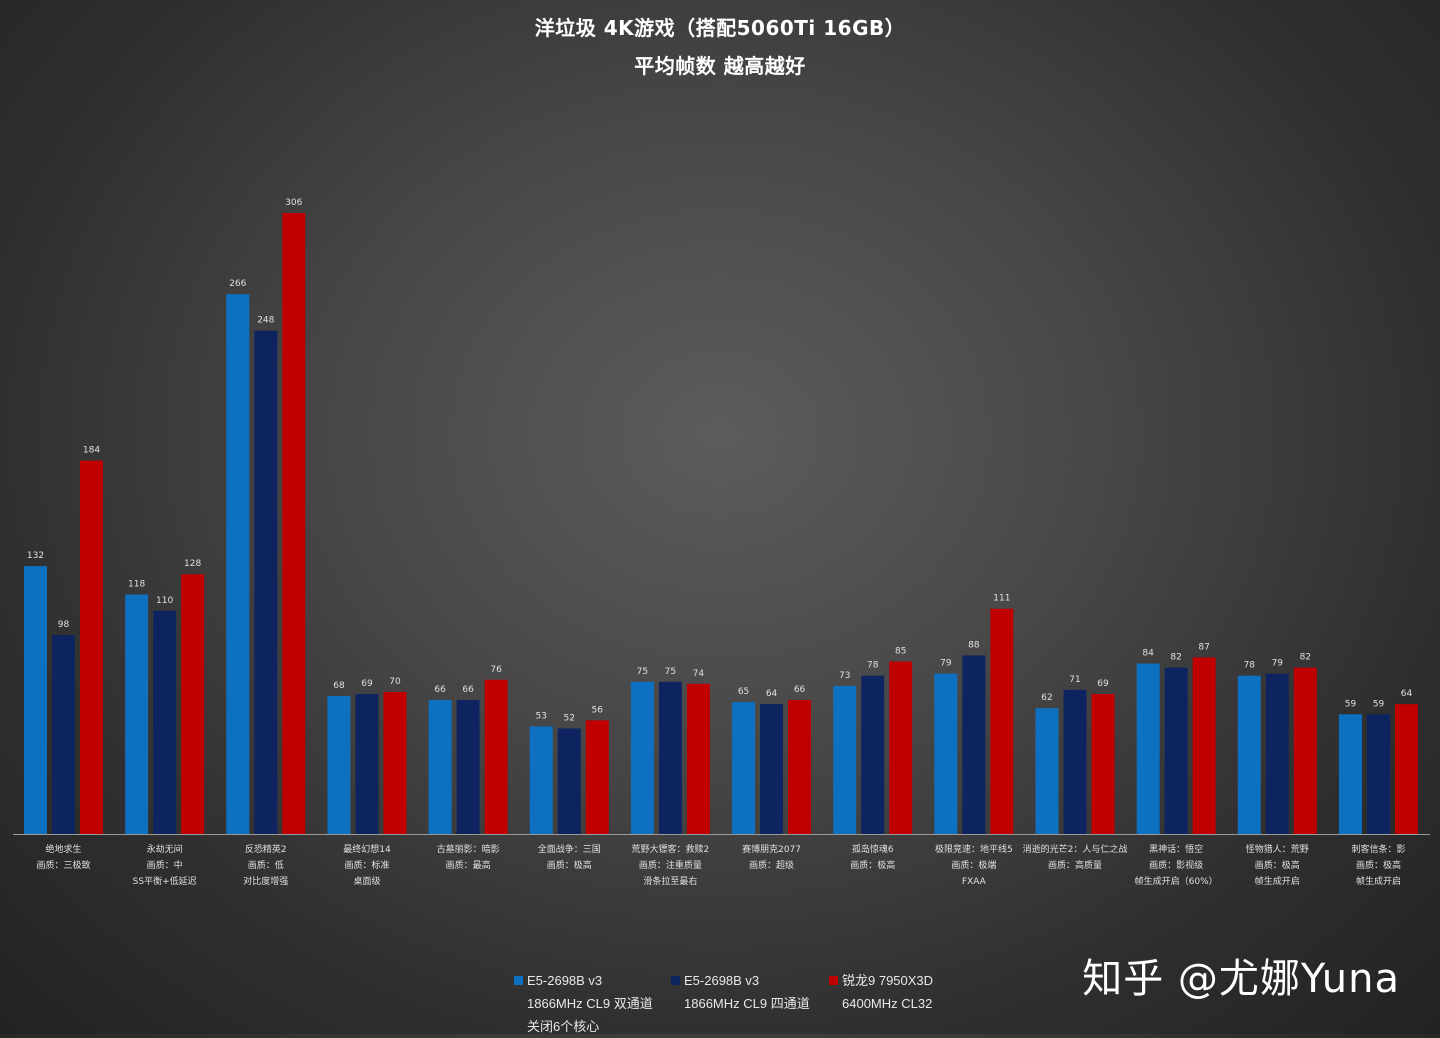  What do you see at coordinates (1250, 666) in the screenshot?
I see `data-label-13-series-1: 78` at bounding box center [1250, 666].